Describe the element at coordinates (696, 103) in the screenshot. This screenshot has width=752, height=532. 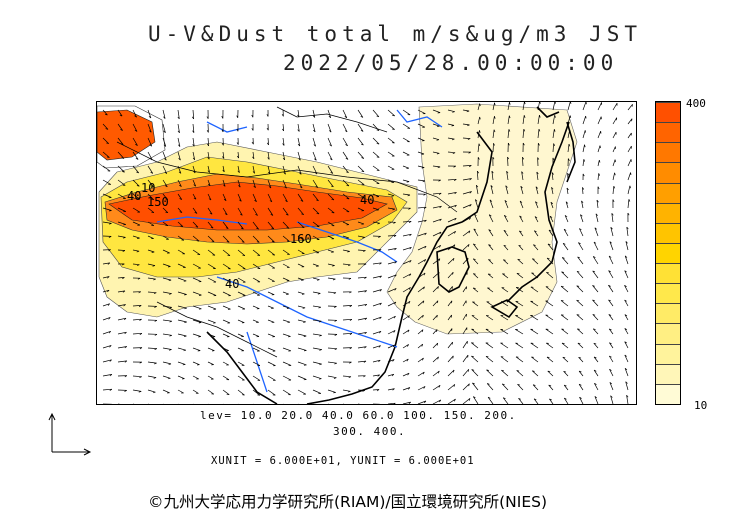
I see `colorbar-max-label: 400` at that location.